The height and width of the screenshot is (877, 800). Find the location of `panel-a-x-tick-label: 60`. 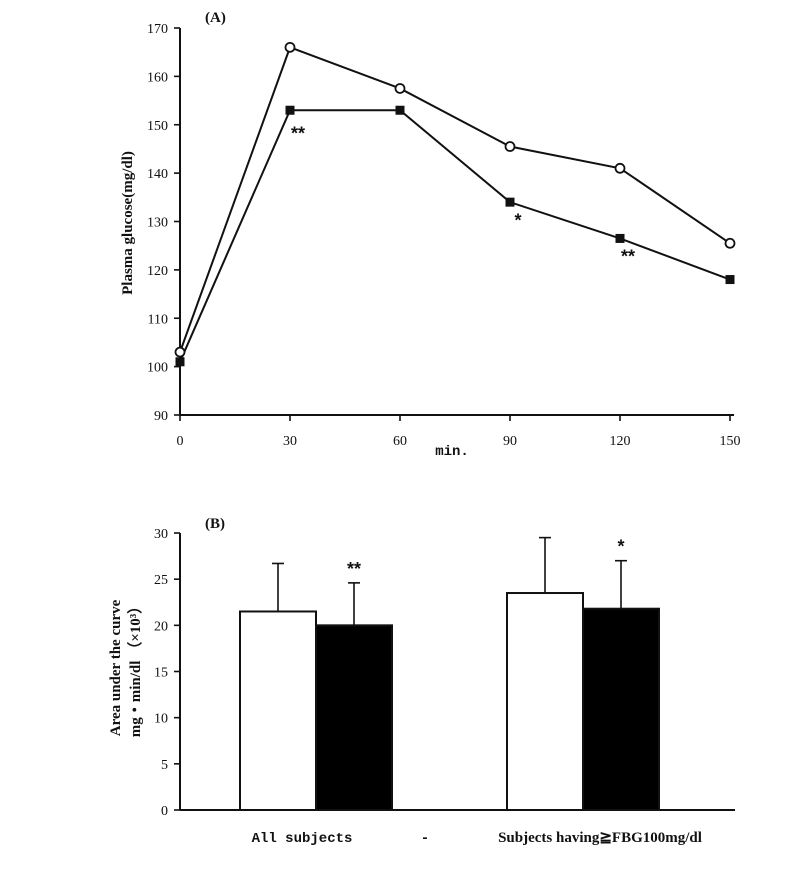

panel-a-x-tick-label: 60 is located at coordinates (400, 441).